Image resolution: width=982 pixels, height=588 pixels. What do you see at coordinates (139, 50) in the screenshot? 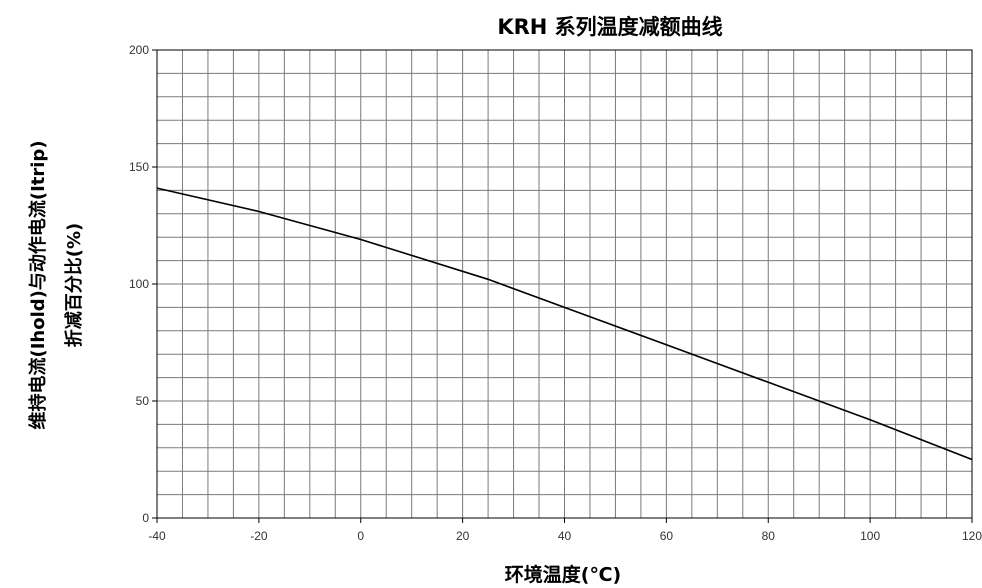
I see `y-tick-label: 200` at bounding box center [139, 50].